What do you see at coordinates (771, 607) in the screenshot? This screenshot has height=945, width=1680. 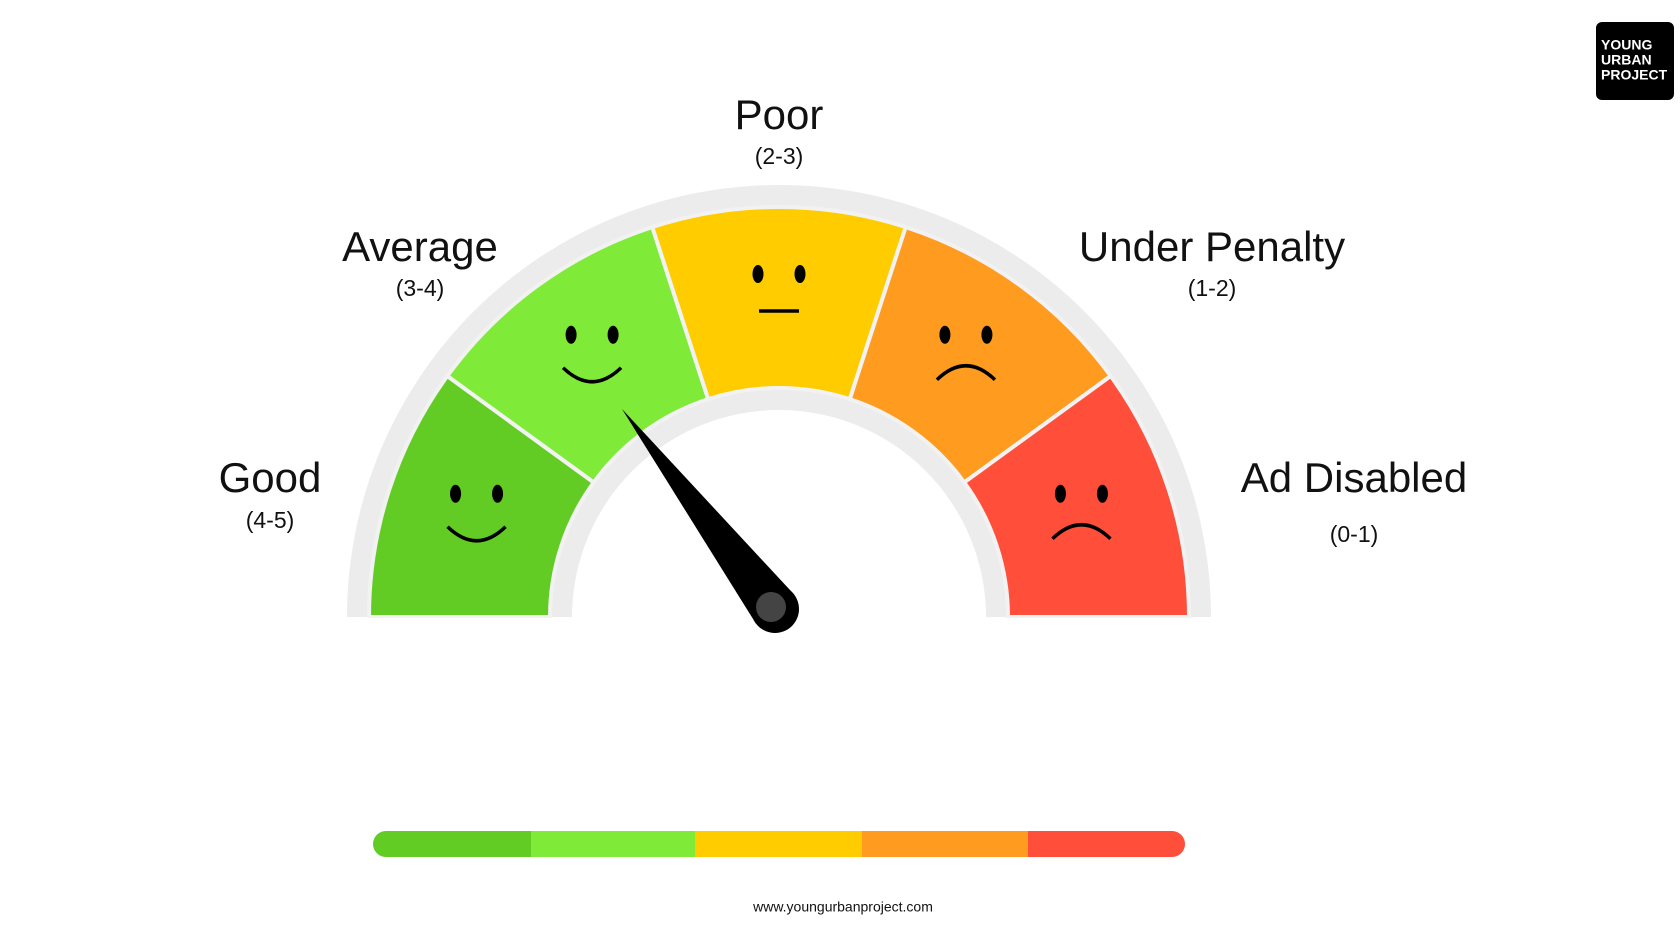 I see `needle-pivot-cap` at bounding box center [771, 607].